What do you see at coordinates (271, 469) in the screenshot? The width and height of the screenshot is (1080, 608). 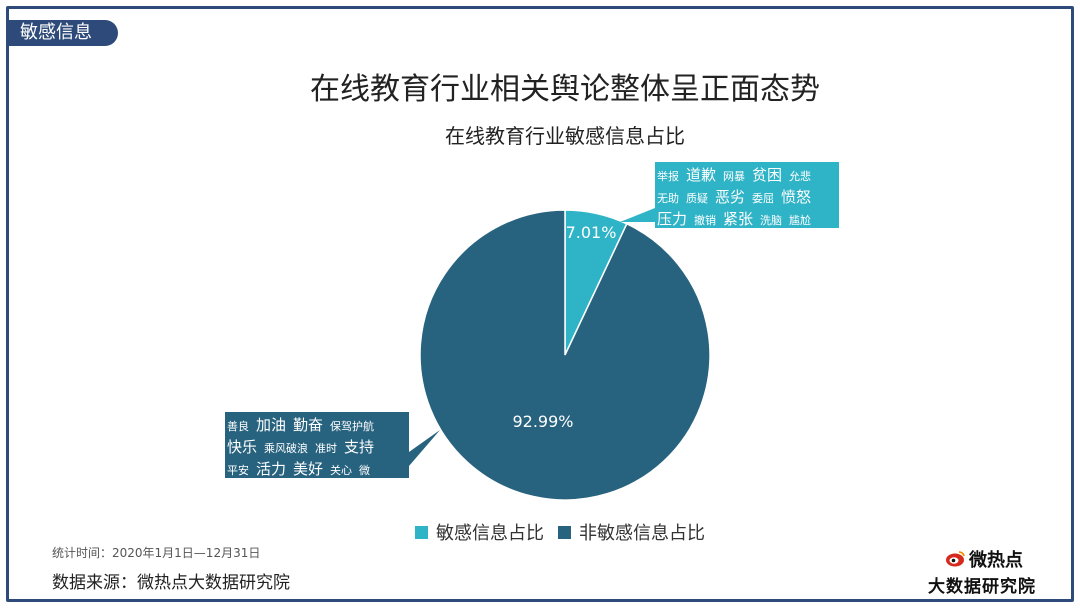 I see `nonsensitive-word: 活力` at bounding box center [271, 469].